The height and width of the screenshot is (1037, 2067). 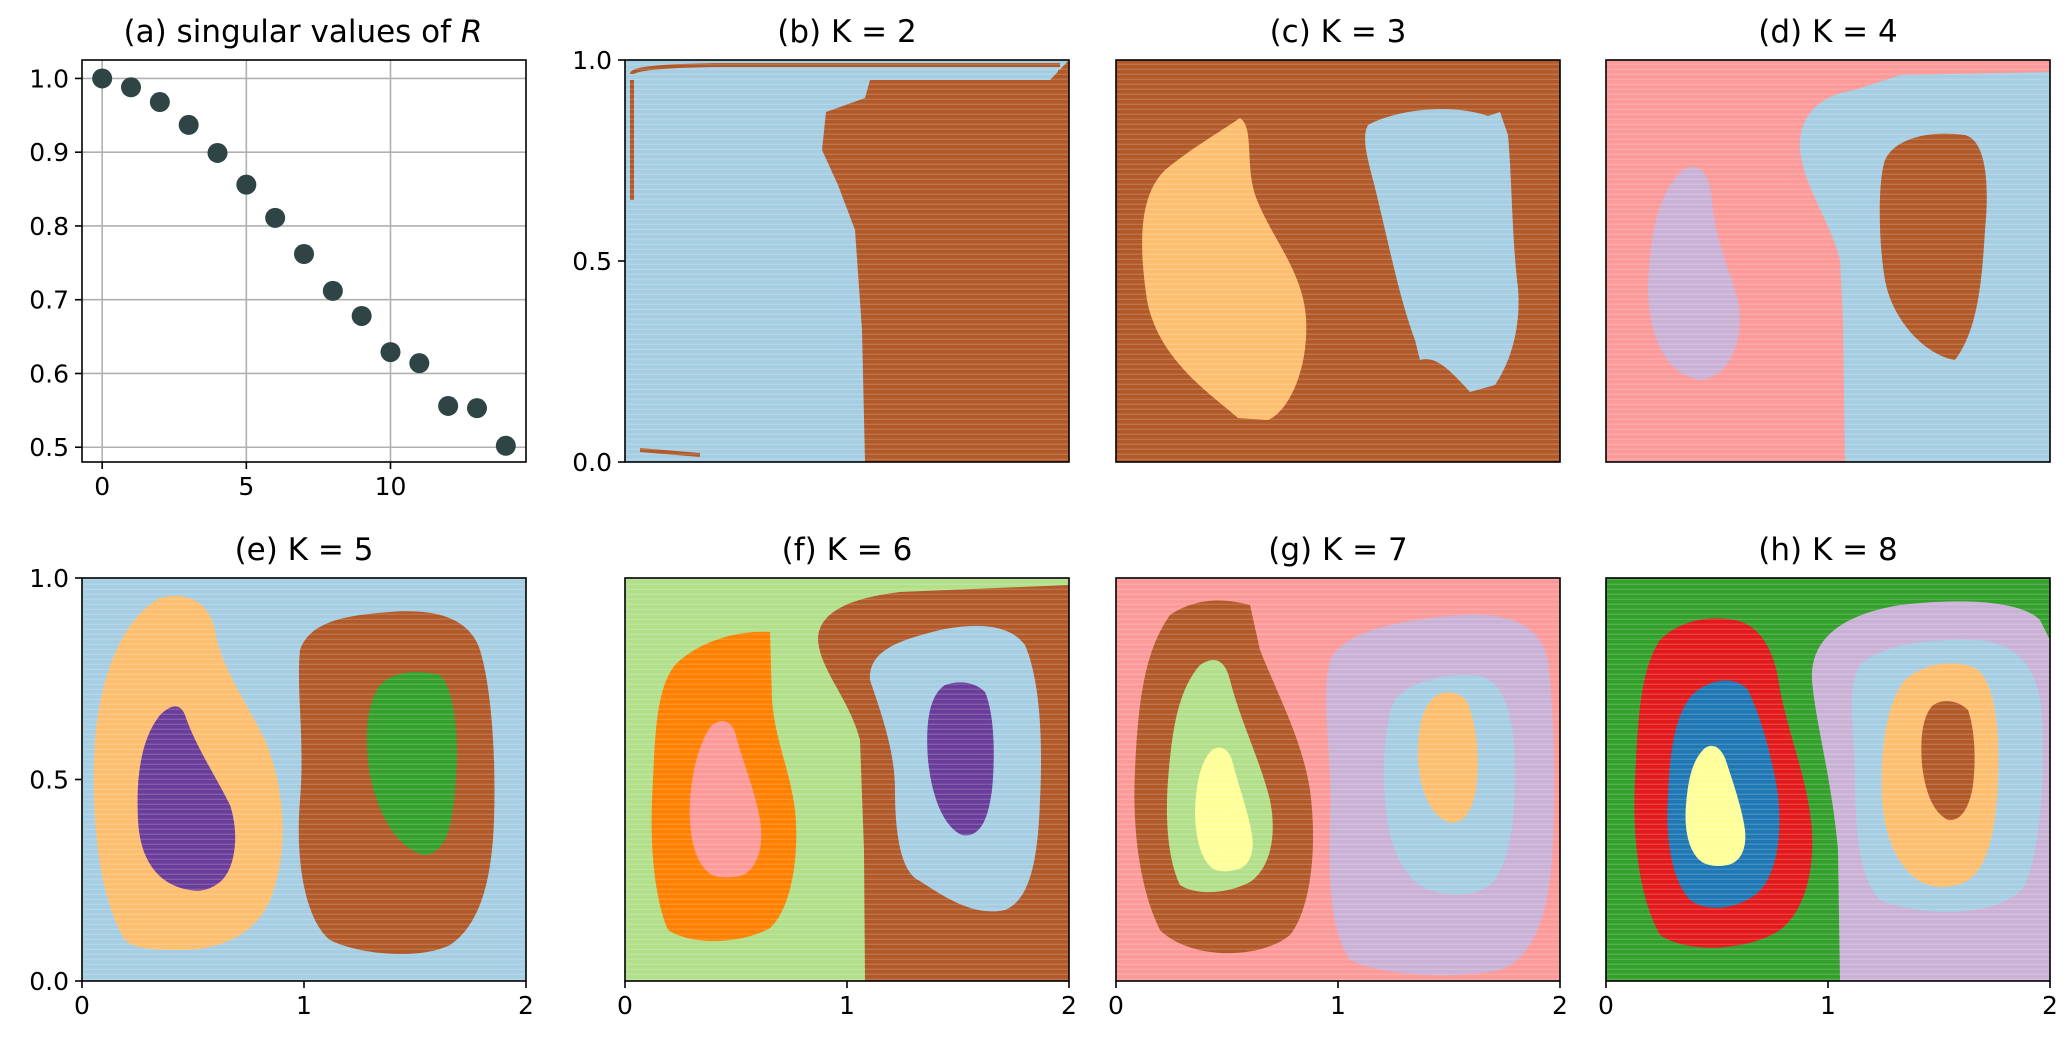 What do you see at coordinates (55, 263) in the screenshot?
I see `panel-a-yaxis: 0.5 0.6 0.7 0.8 0.9 1.0` at bounding box center [55, 263].